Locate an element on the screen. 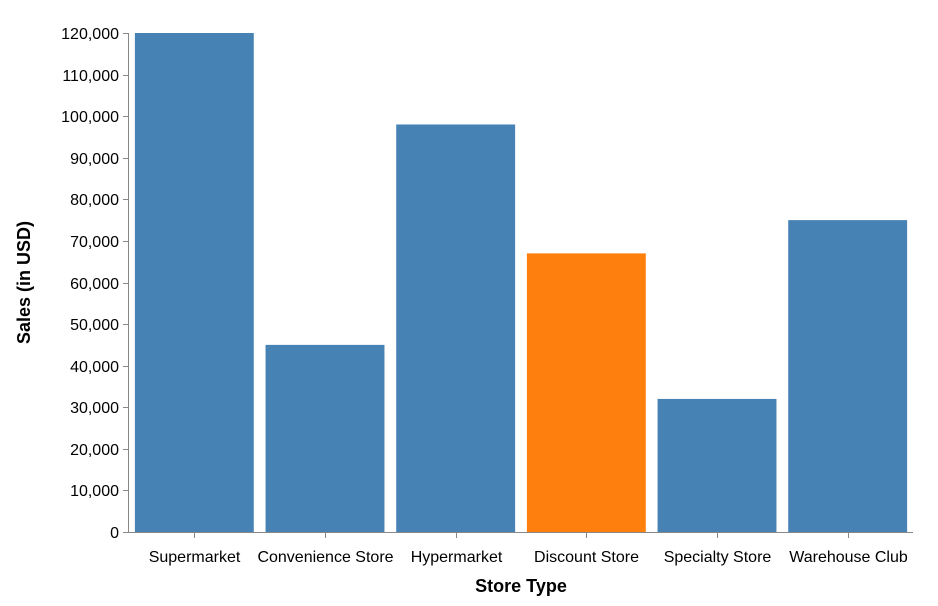  x-tick-label: Hypermarket is located at coordinates (457, 557).